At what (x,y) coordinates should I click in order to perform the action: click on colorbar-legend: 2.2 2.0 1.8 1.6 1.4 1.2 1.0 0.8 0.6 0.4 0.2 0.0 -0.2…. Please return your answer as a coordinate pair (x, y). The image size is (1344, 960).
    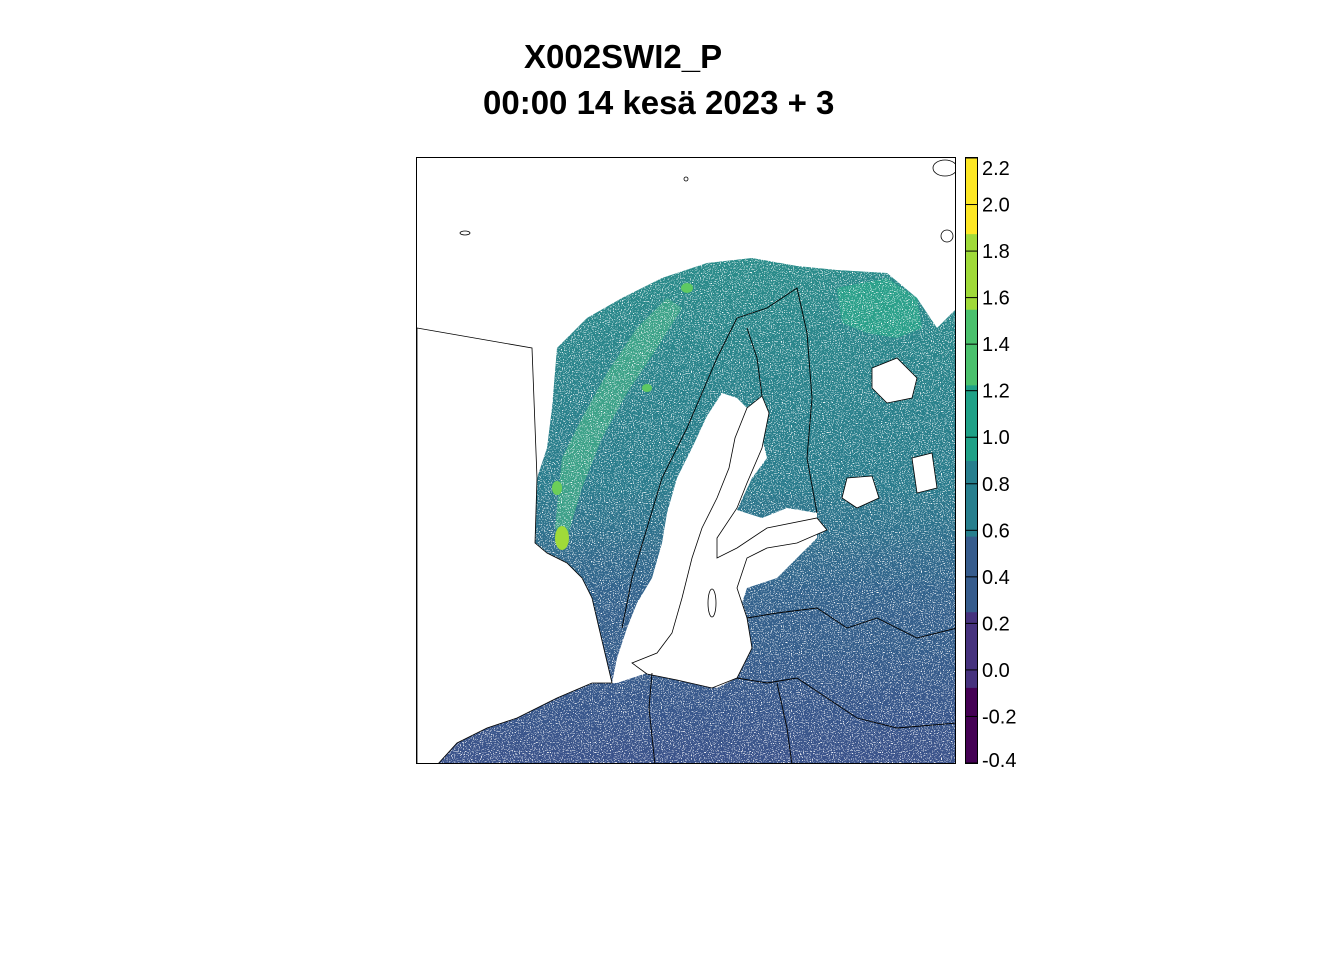
    Looking at the image, I should click on (990, 463).